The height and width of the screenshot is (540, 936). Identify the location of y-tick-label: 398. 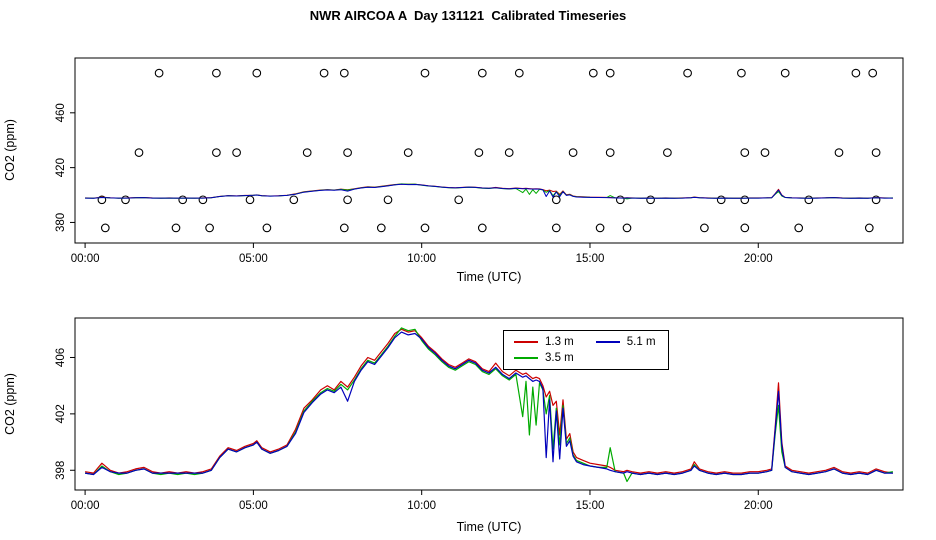
(61, 470).